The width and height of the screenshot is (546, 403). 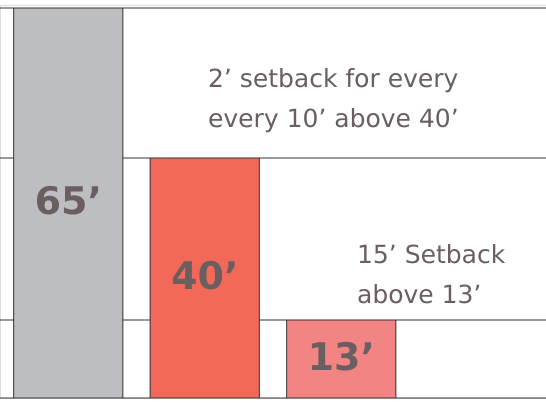 I want to click on data-label: 13’, so click(x=341, y=357).